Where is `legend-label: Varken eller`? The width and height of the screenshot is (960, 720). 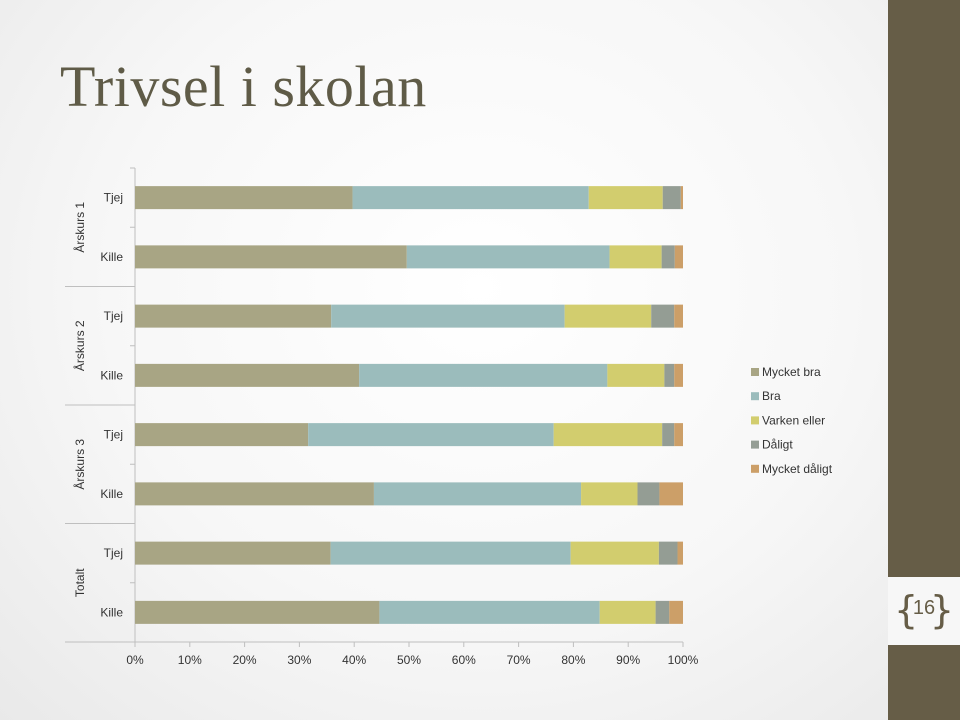
legend-label: Varken eller is located at coordinates (793, 420).